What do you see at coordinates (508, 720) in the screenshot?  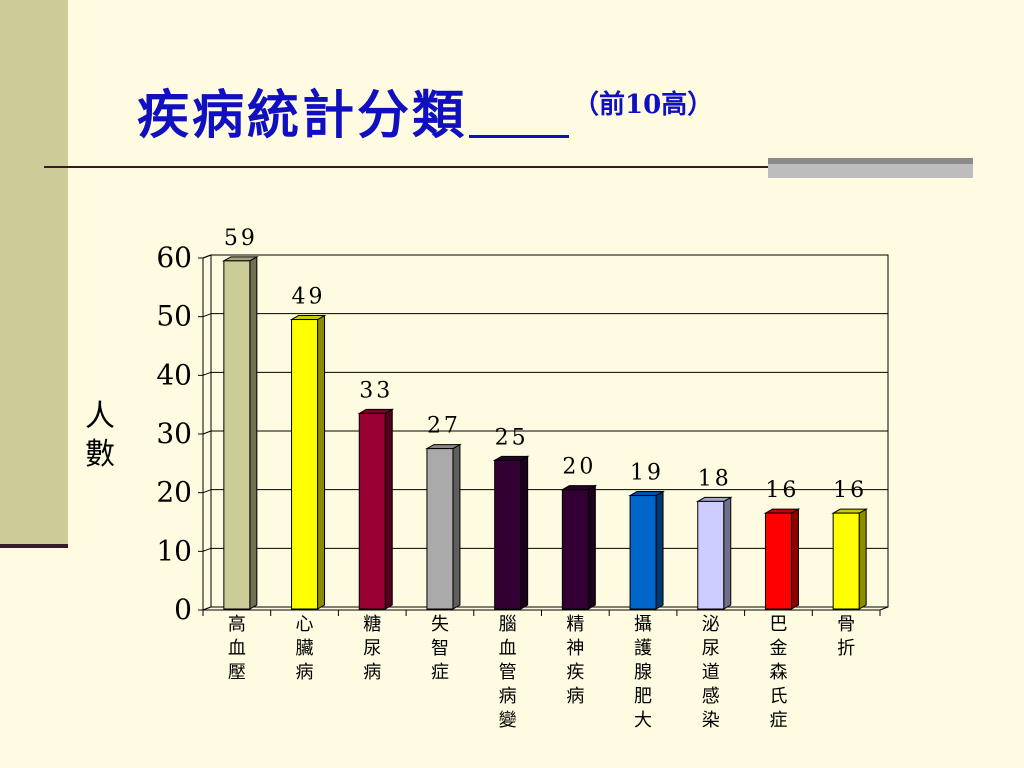 I see `x-tick-label-char: 變` at bounding box center [508, 720].